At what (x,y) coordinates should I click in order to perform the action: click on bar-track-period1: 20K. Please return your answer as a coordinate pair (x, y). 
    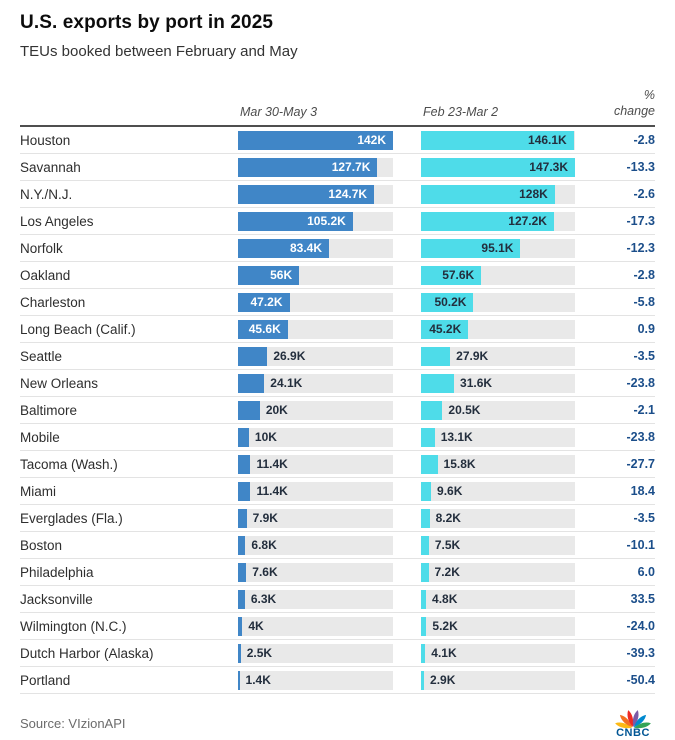
    Looking at the image, I should click on (315, 410).